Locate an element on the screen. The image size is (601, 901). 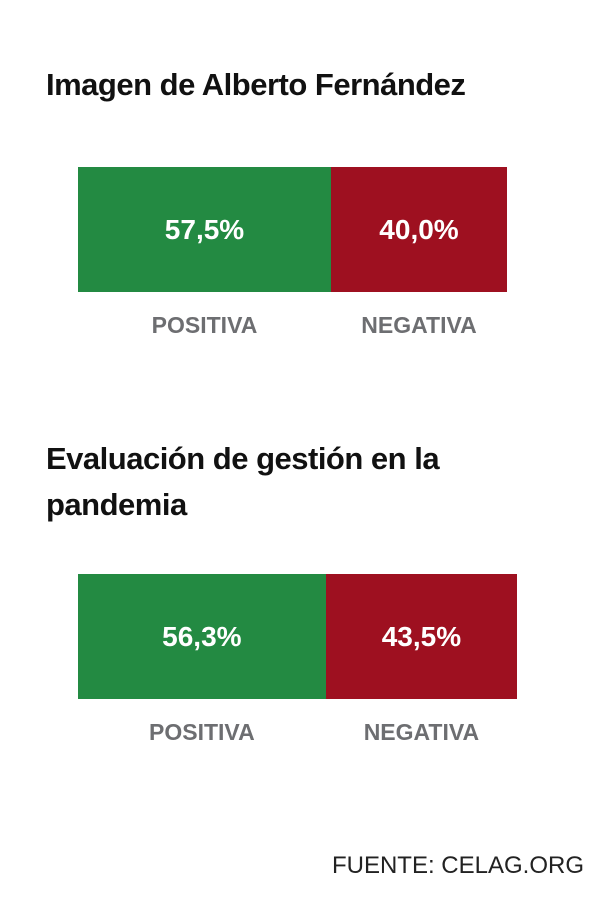
chart-title: Imagen de Alberto Fernández is located at coordinates (256, 84).